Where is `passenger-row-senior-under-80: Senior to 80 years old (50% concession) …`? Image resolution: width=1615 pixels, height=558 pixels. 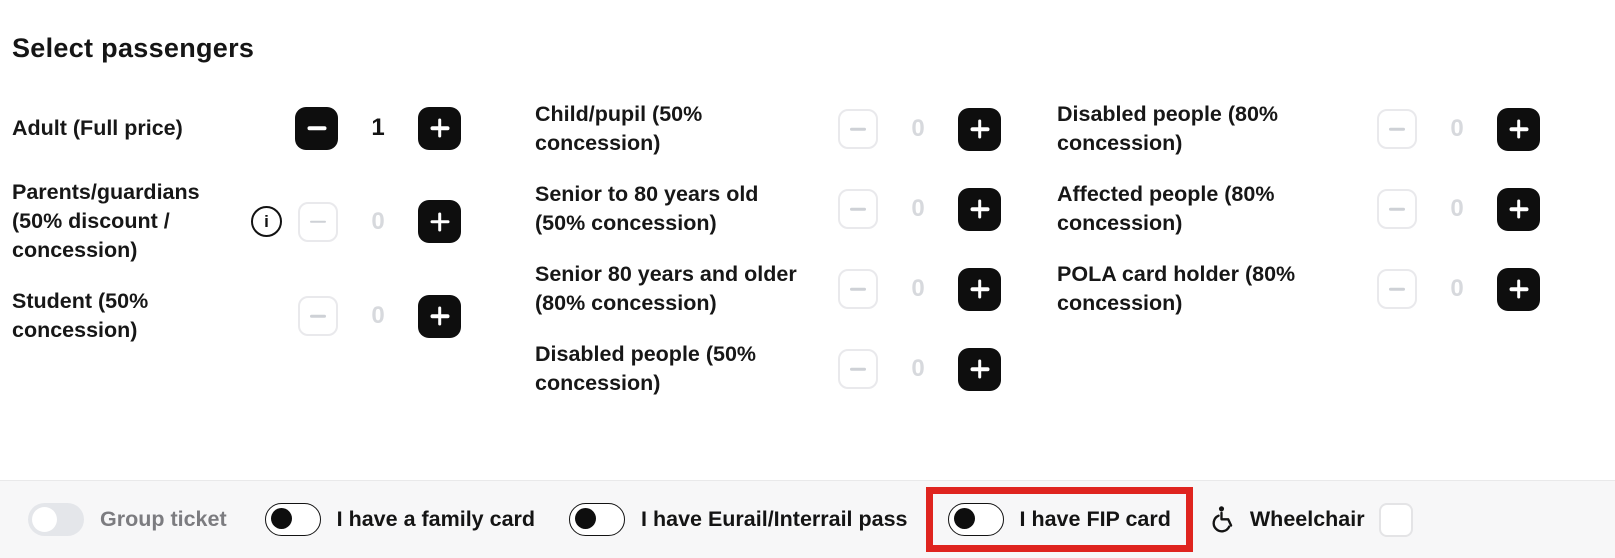
passenger-row-senior-under-80: Senior to 80 years old (50% concession) … is located at coordinates (768, 209).